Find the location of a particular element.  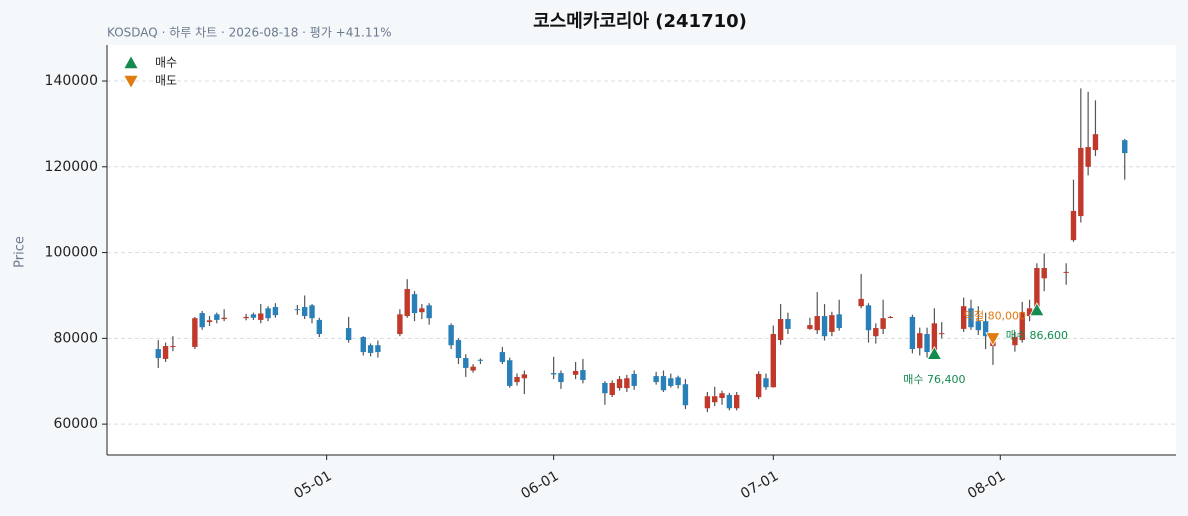

x-tick-label: 07-01 is located at coordinates (759, 485).